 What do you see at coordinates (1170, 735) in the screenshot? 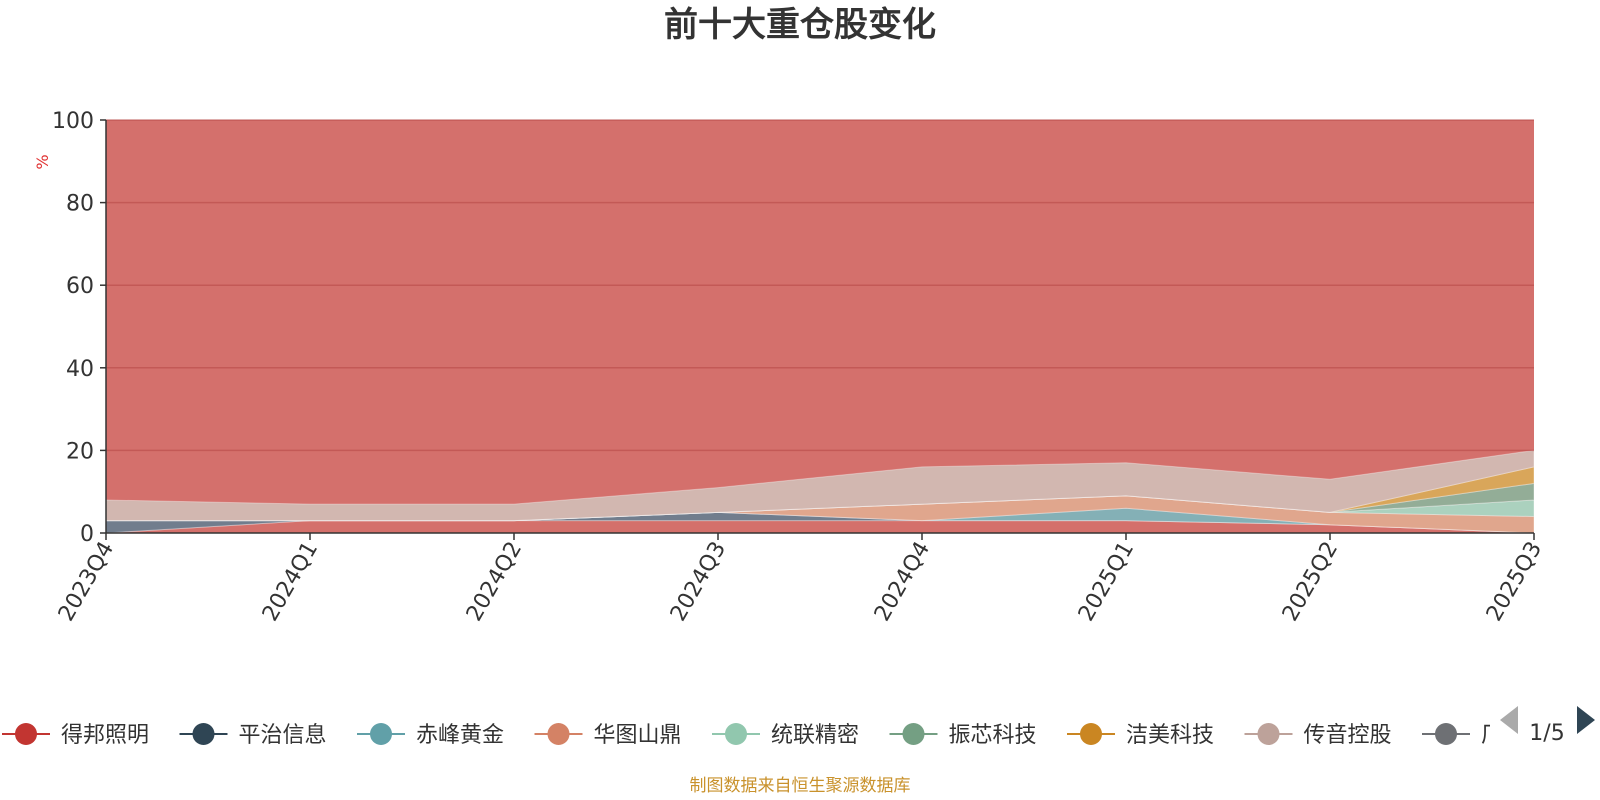
I see `legend-label: 洁美科技` at bounding box center [1170, 735].